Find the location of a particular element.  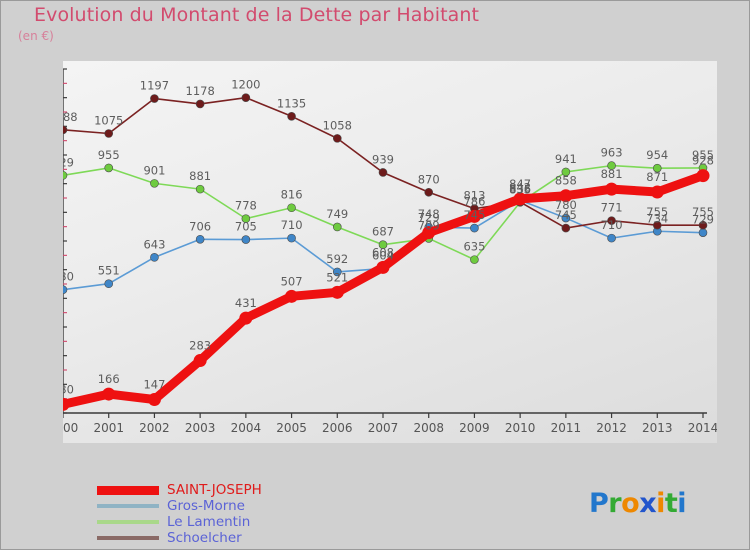

data-label: 705 is located at coordinates (246, 227).